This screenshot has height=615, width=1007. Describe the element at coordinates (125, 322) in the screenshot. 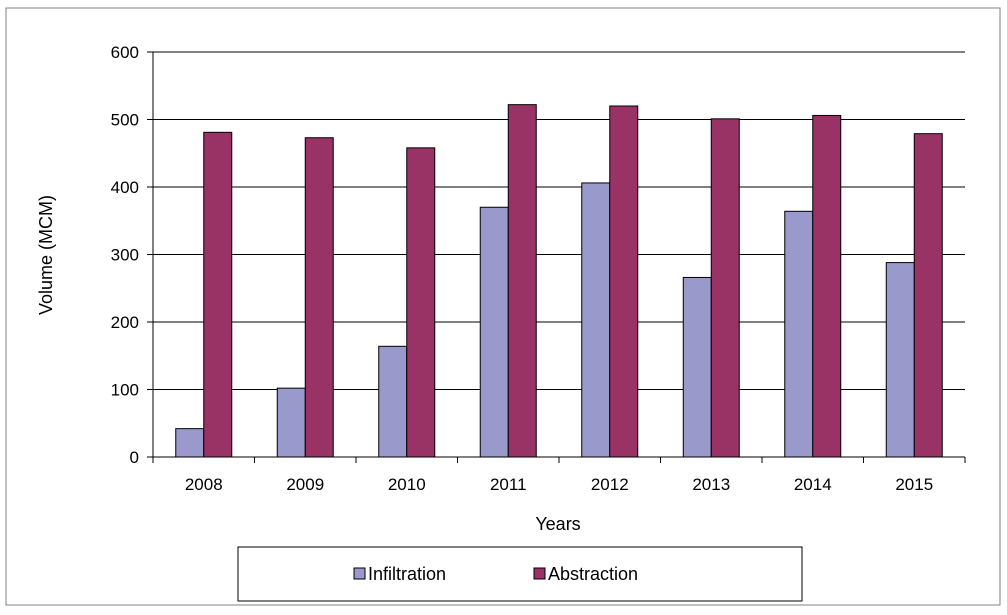

I see `y-tick-label: 200` at that location.